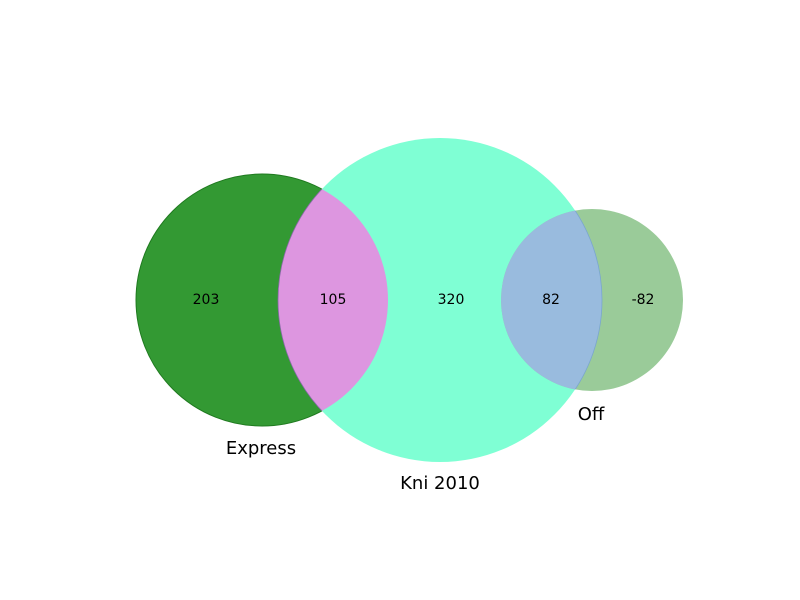 The image size is (800, 600). What do you see at coordinates (643, 300) in the screenshot?
I see `region-value-off-only: -82` at bounding box center [643, 300].